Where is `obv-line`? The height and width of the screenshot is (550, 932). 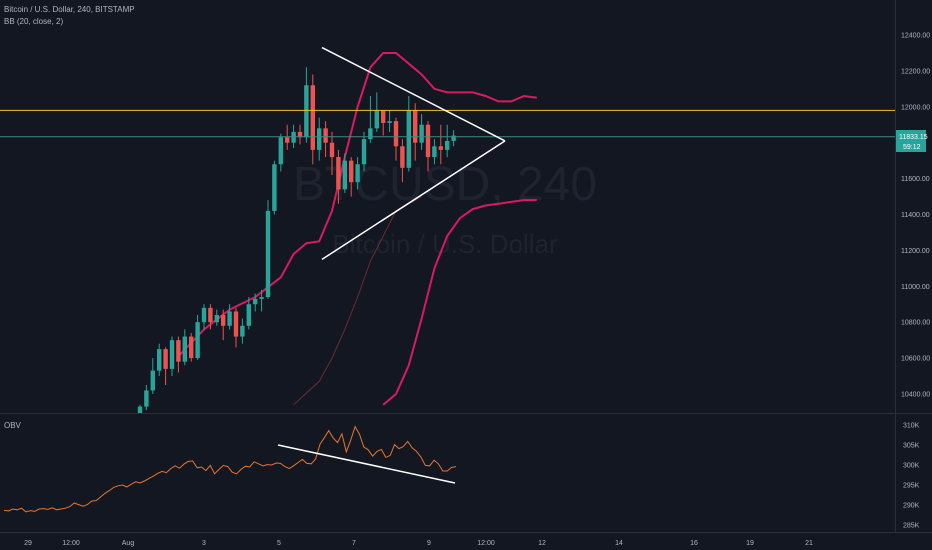
obv-line is located at coordinates (230, 469).